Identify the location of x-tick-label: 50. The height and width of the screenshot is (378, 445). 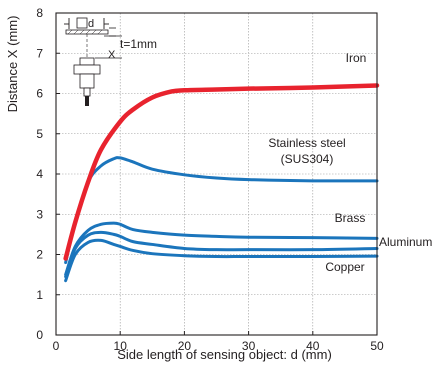
(377, 346).